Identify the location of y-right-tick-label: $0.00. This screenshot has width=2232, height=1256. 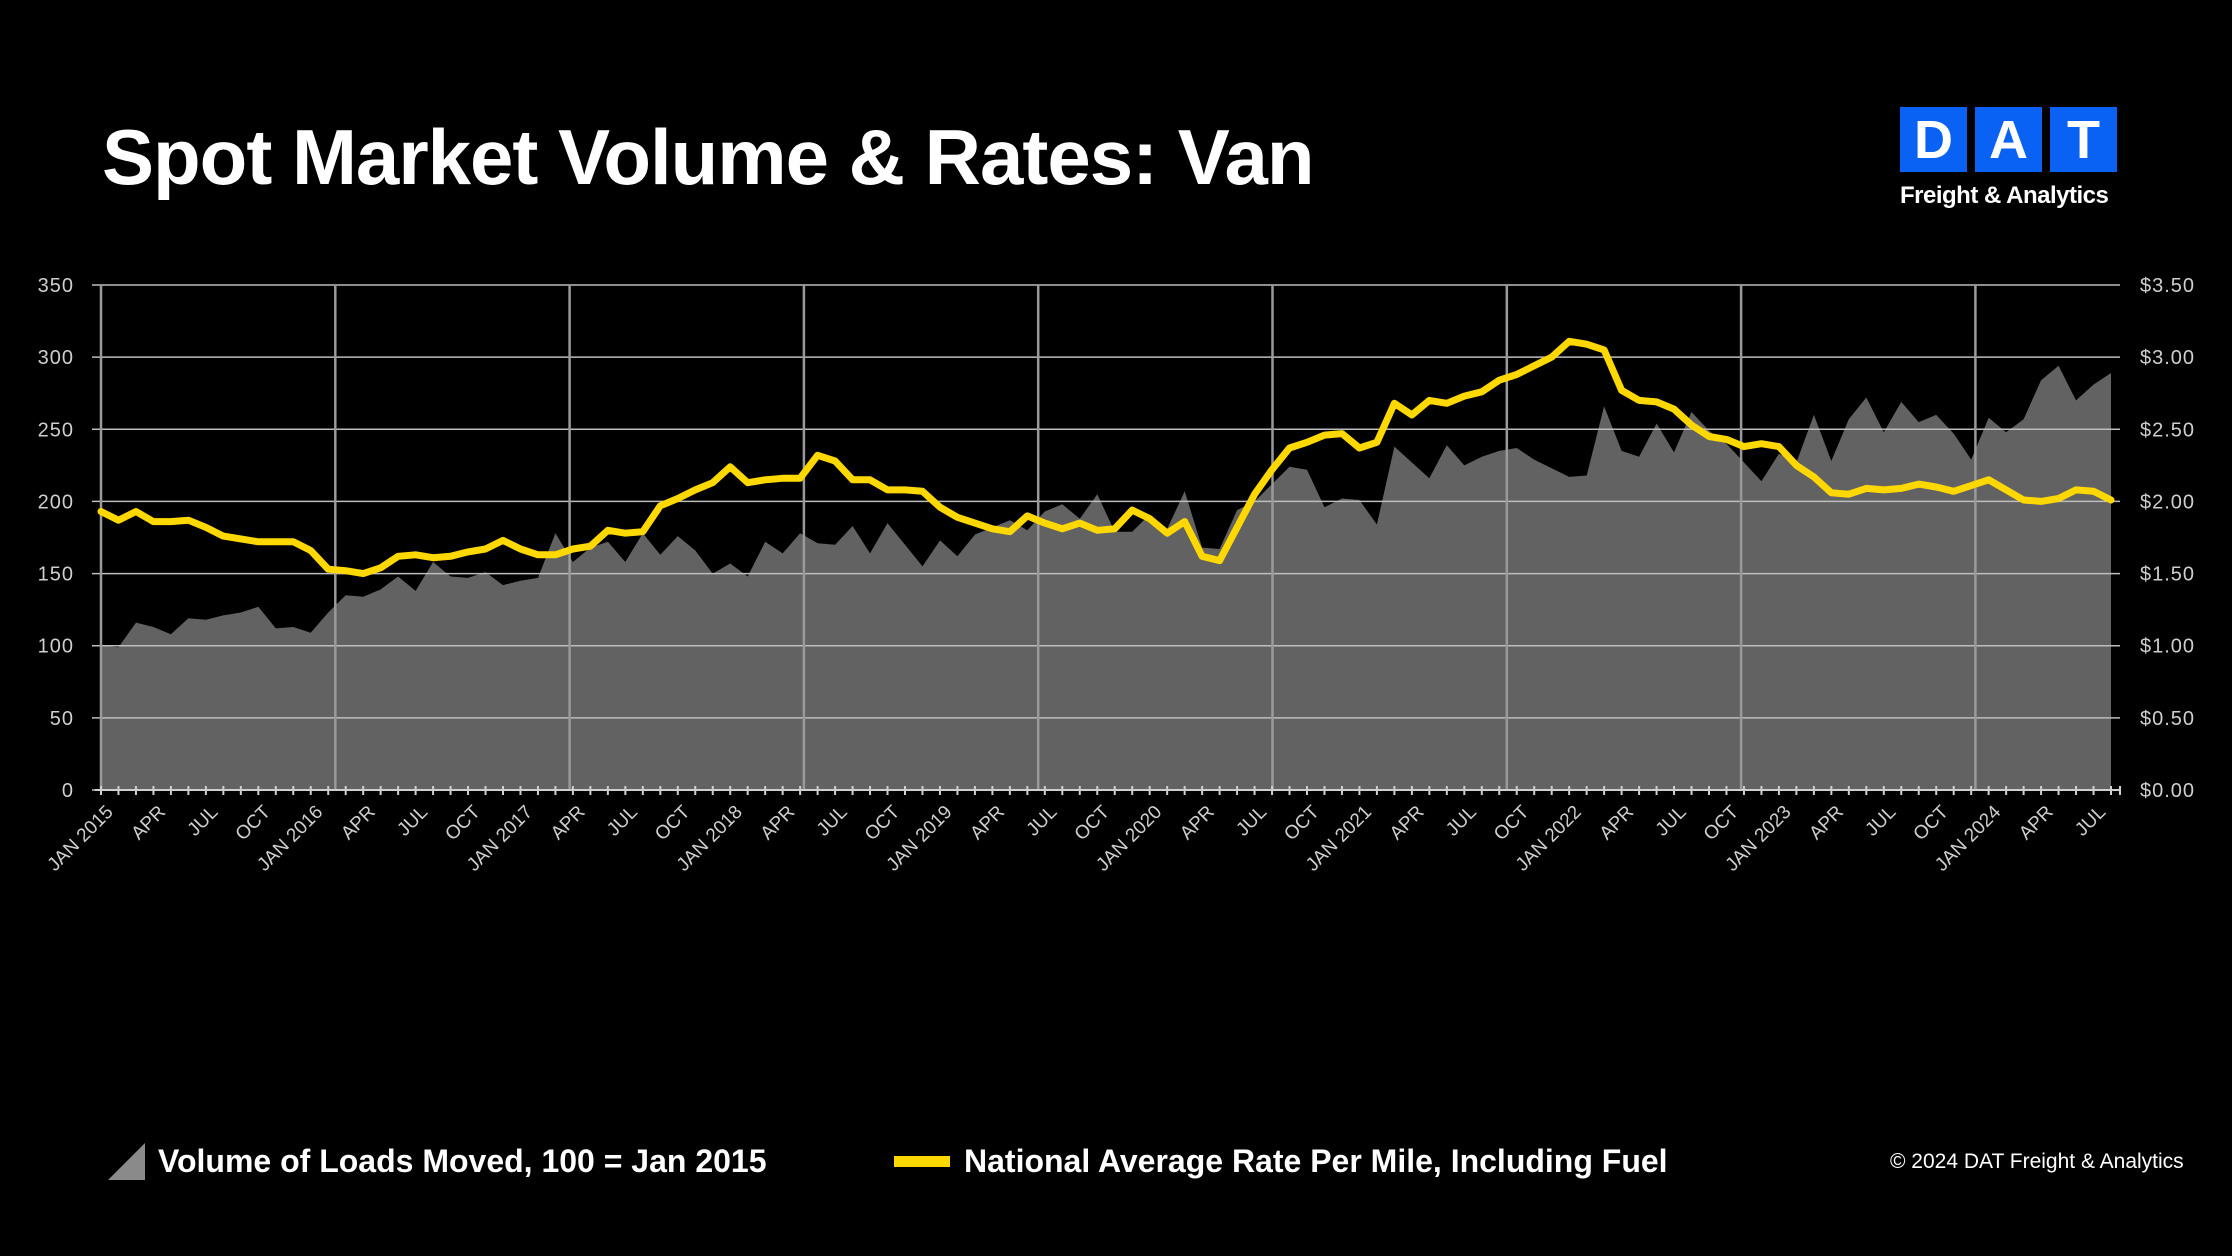
(2167, 791).